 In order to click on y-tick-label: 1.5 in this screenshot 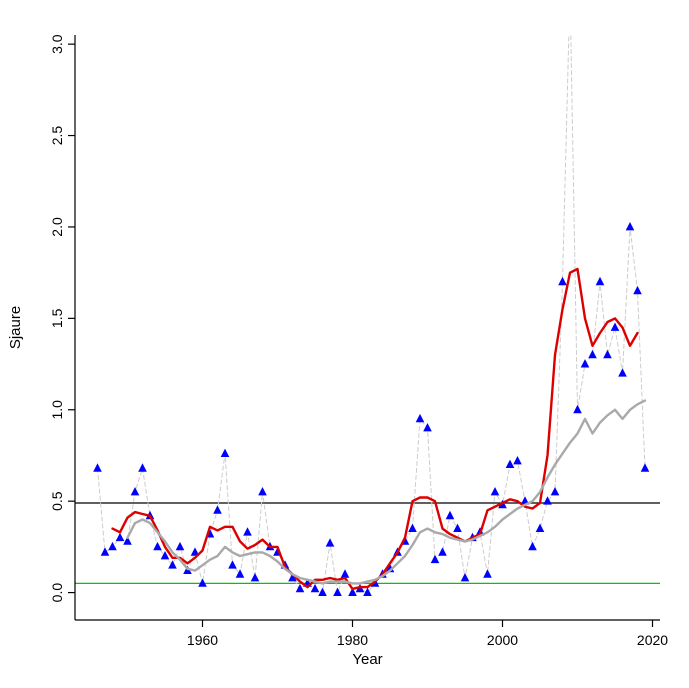, I will do `click(57, 318)`.